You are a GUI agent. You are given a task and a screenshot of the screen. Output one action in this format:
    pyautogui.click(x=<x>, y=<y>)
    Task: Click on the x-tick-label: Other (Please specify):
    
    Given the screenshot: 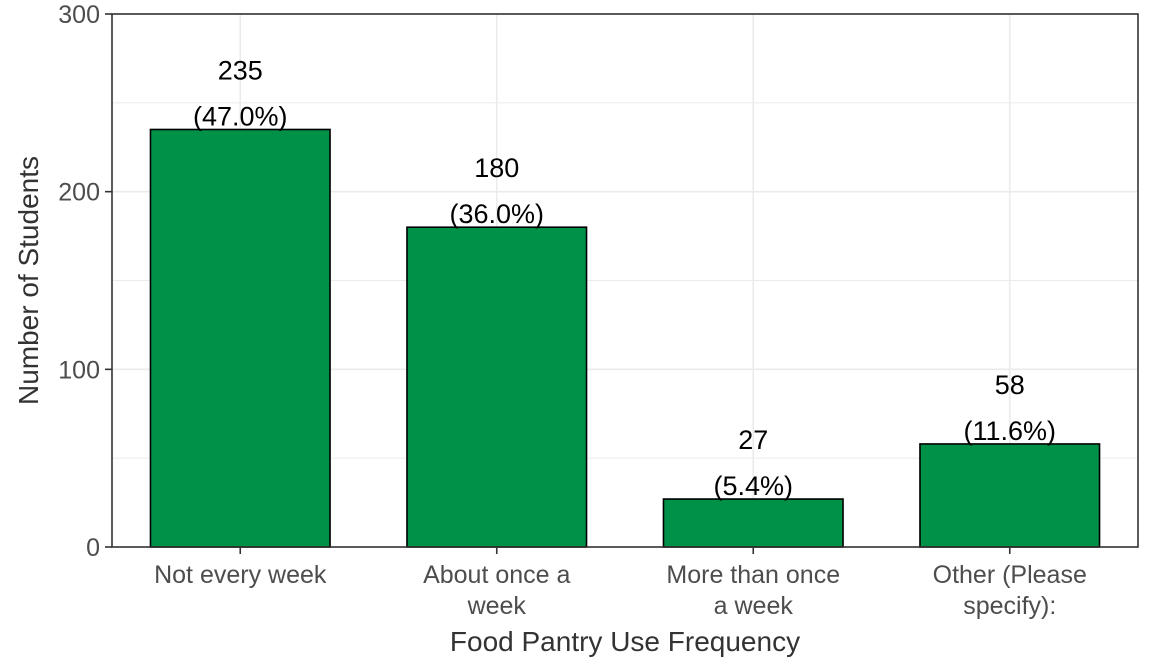 What is the action you would take?
    pyautogui.click(x=1010, y=590)
    